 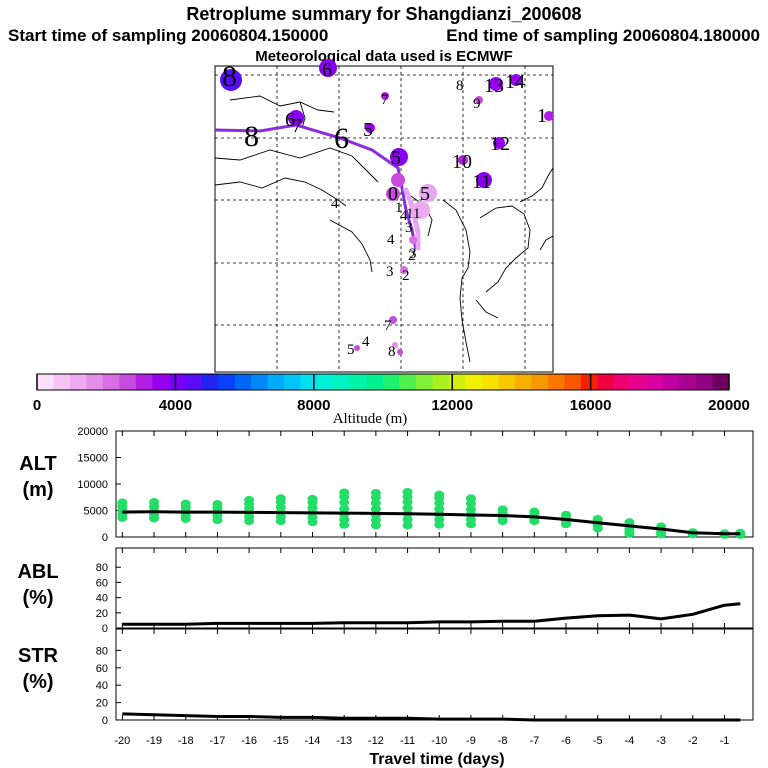 I want to click on str-panel: 0 20 40 60 80 STR (%), so click(x=386, y=677).